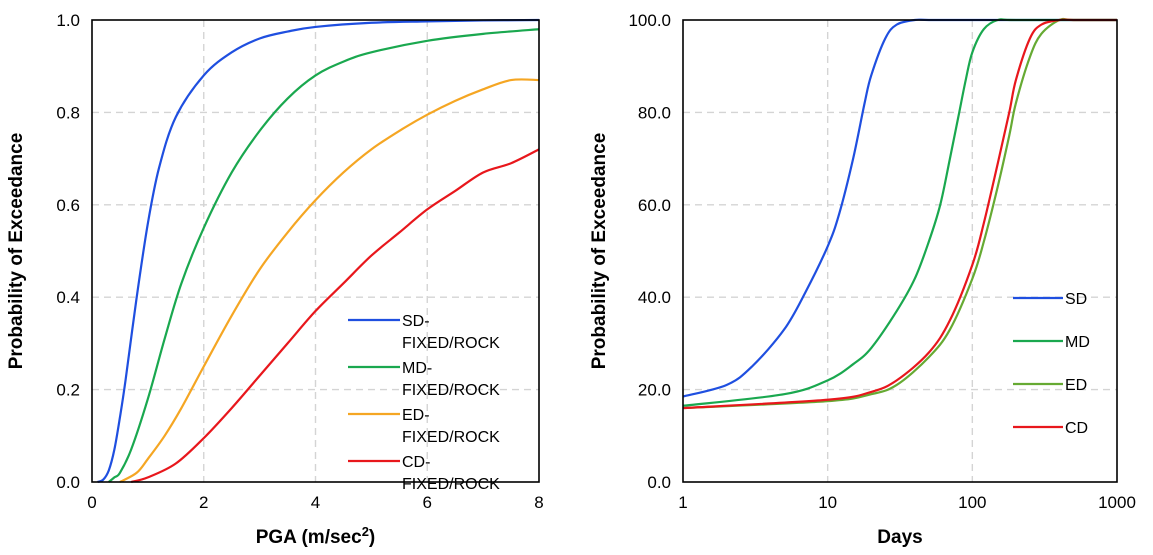  Describe the element at coordinates (451, 473) in the screenshot. I see `chart1-legend-label-3: CD-FIXED/ROCK` at that location.